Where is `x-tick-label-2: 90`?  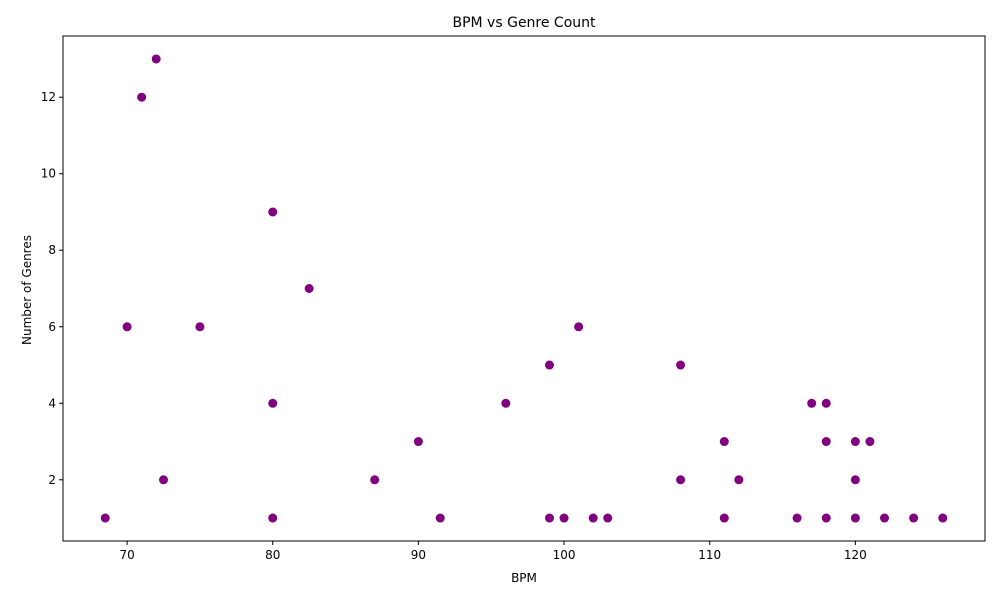 x-tick-label-2: 90 is located at coordinates (418, 555).